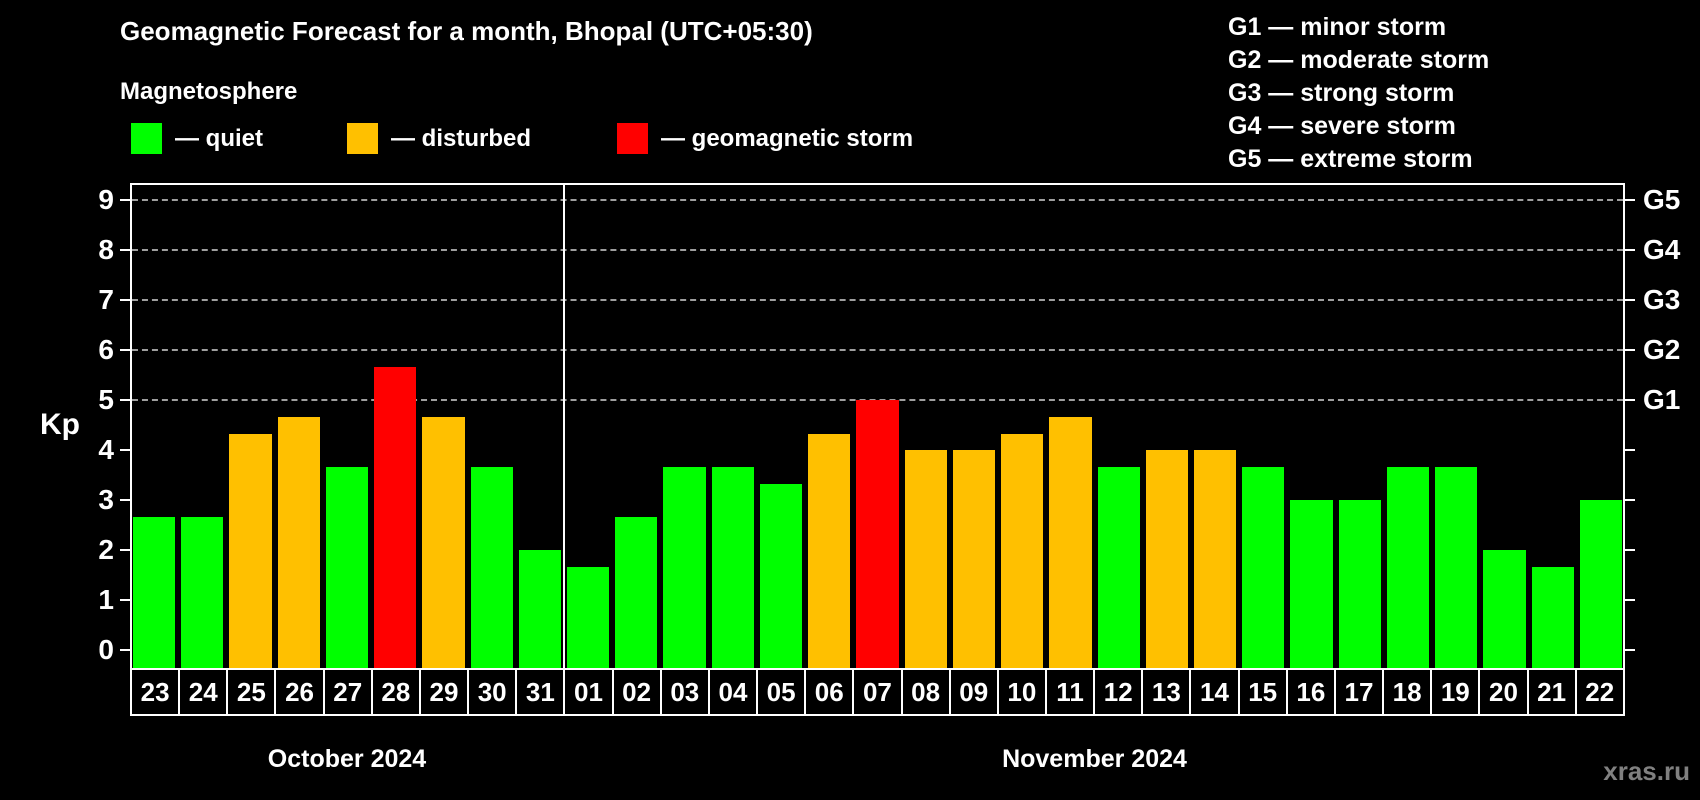 The width and height of the screenshot is (1700, 800). Describe the element at coordinates (830, 692) in the screenshot. I see `day-label-november-06: 06` at that location.